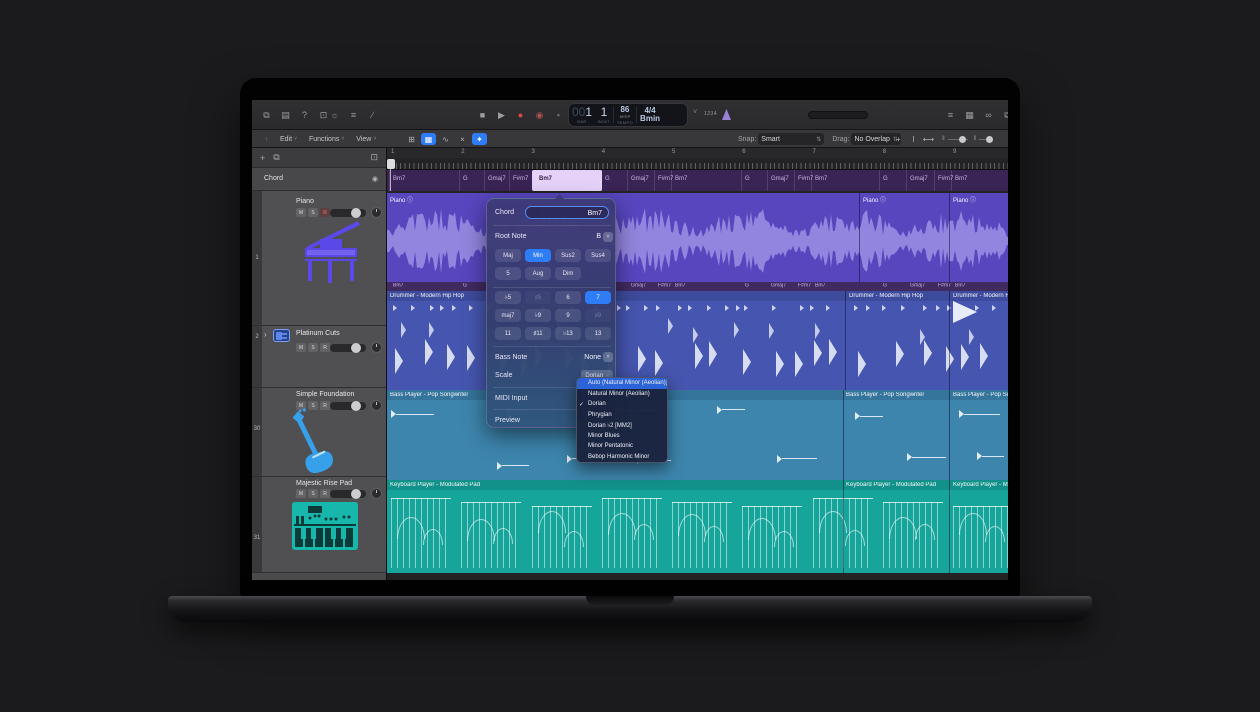 The width and height of the screenshot is (1260, 712). Describe the element at coordinates (955, 139) in the screenshot. I see `horizontal-zoom-slider: ⦀` at that location.